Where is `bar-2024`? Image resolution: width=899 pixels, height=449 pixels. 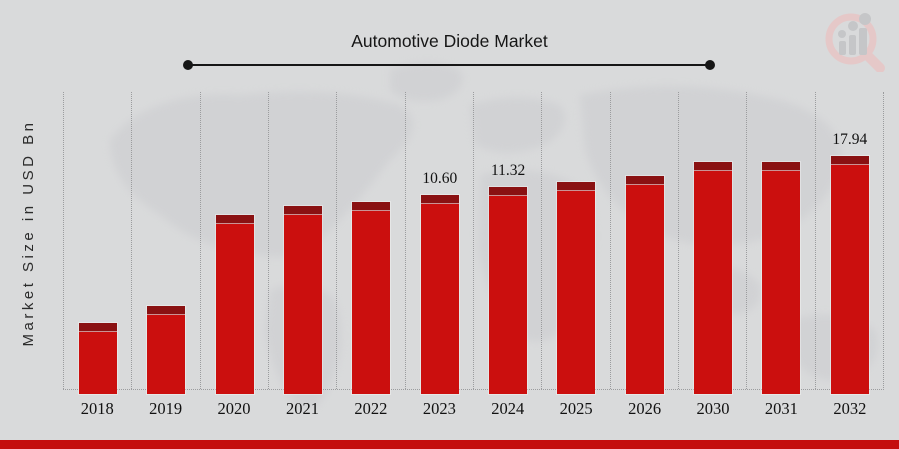 bar-2024 is located at coordinates (508, 290).